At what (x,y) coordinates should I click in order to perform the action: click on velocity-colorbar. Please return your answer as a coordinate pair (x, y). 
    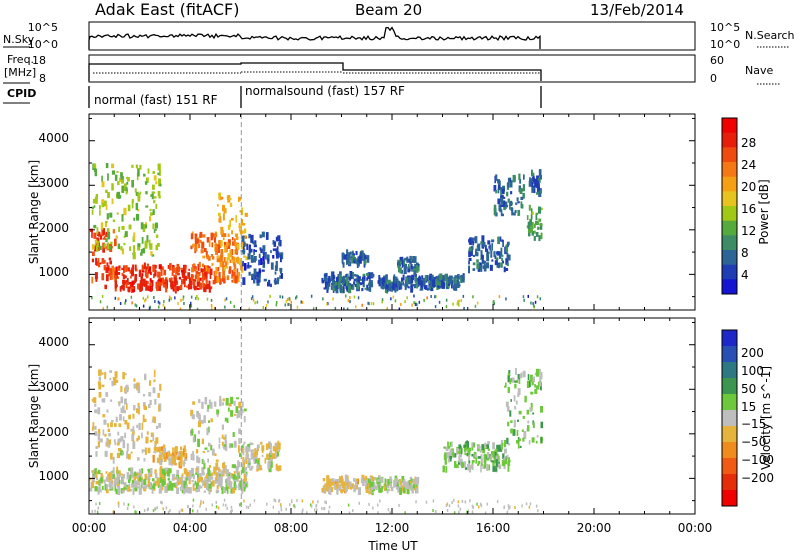
    Looking at the image, I should click on (729, 418).